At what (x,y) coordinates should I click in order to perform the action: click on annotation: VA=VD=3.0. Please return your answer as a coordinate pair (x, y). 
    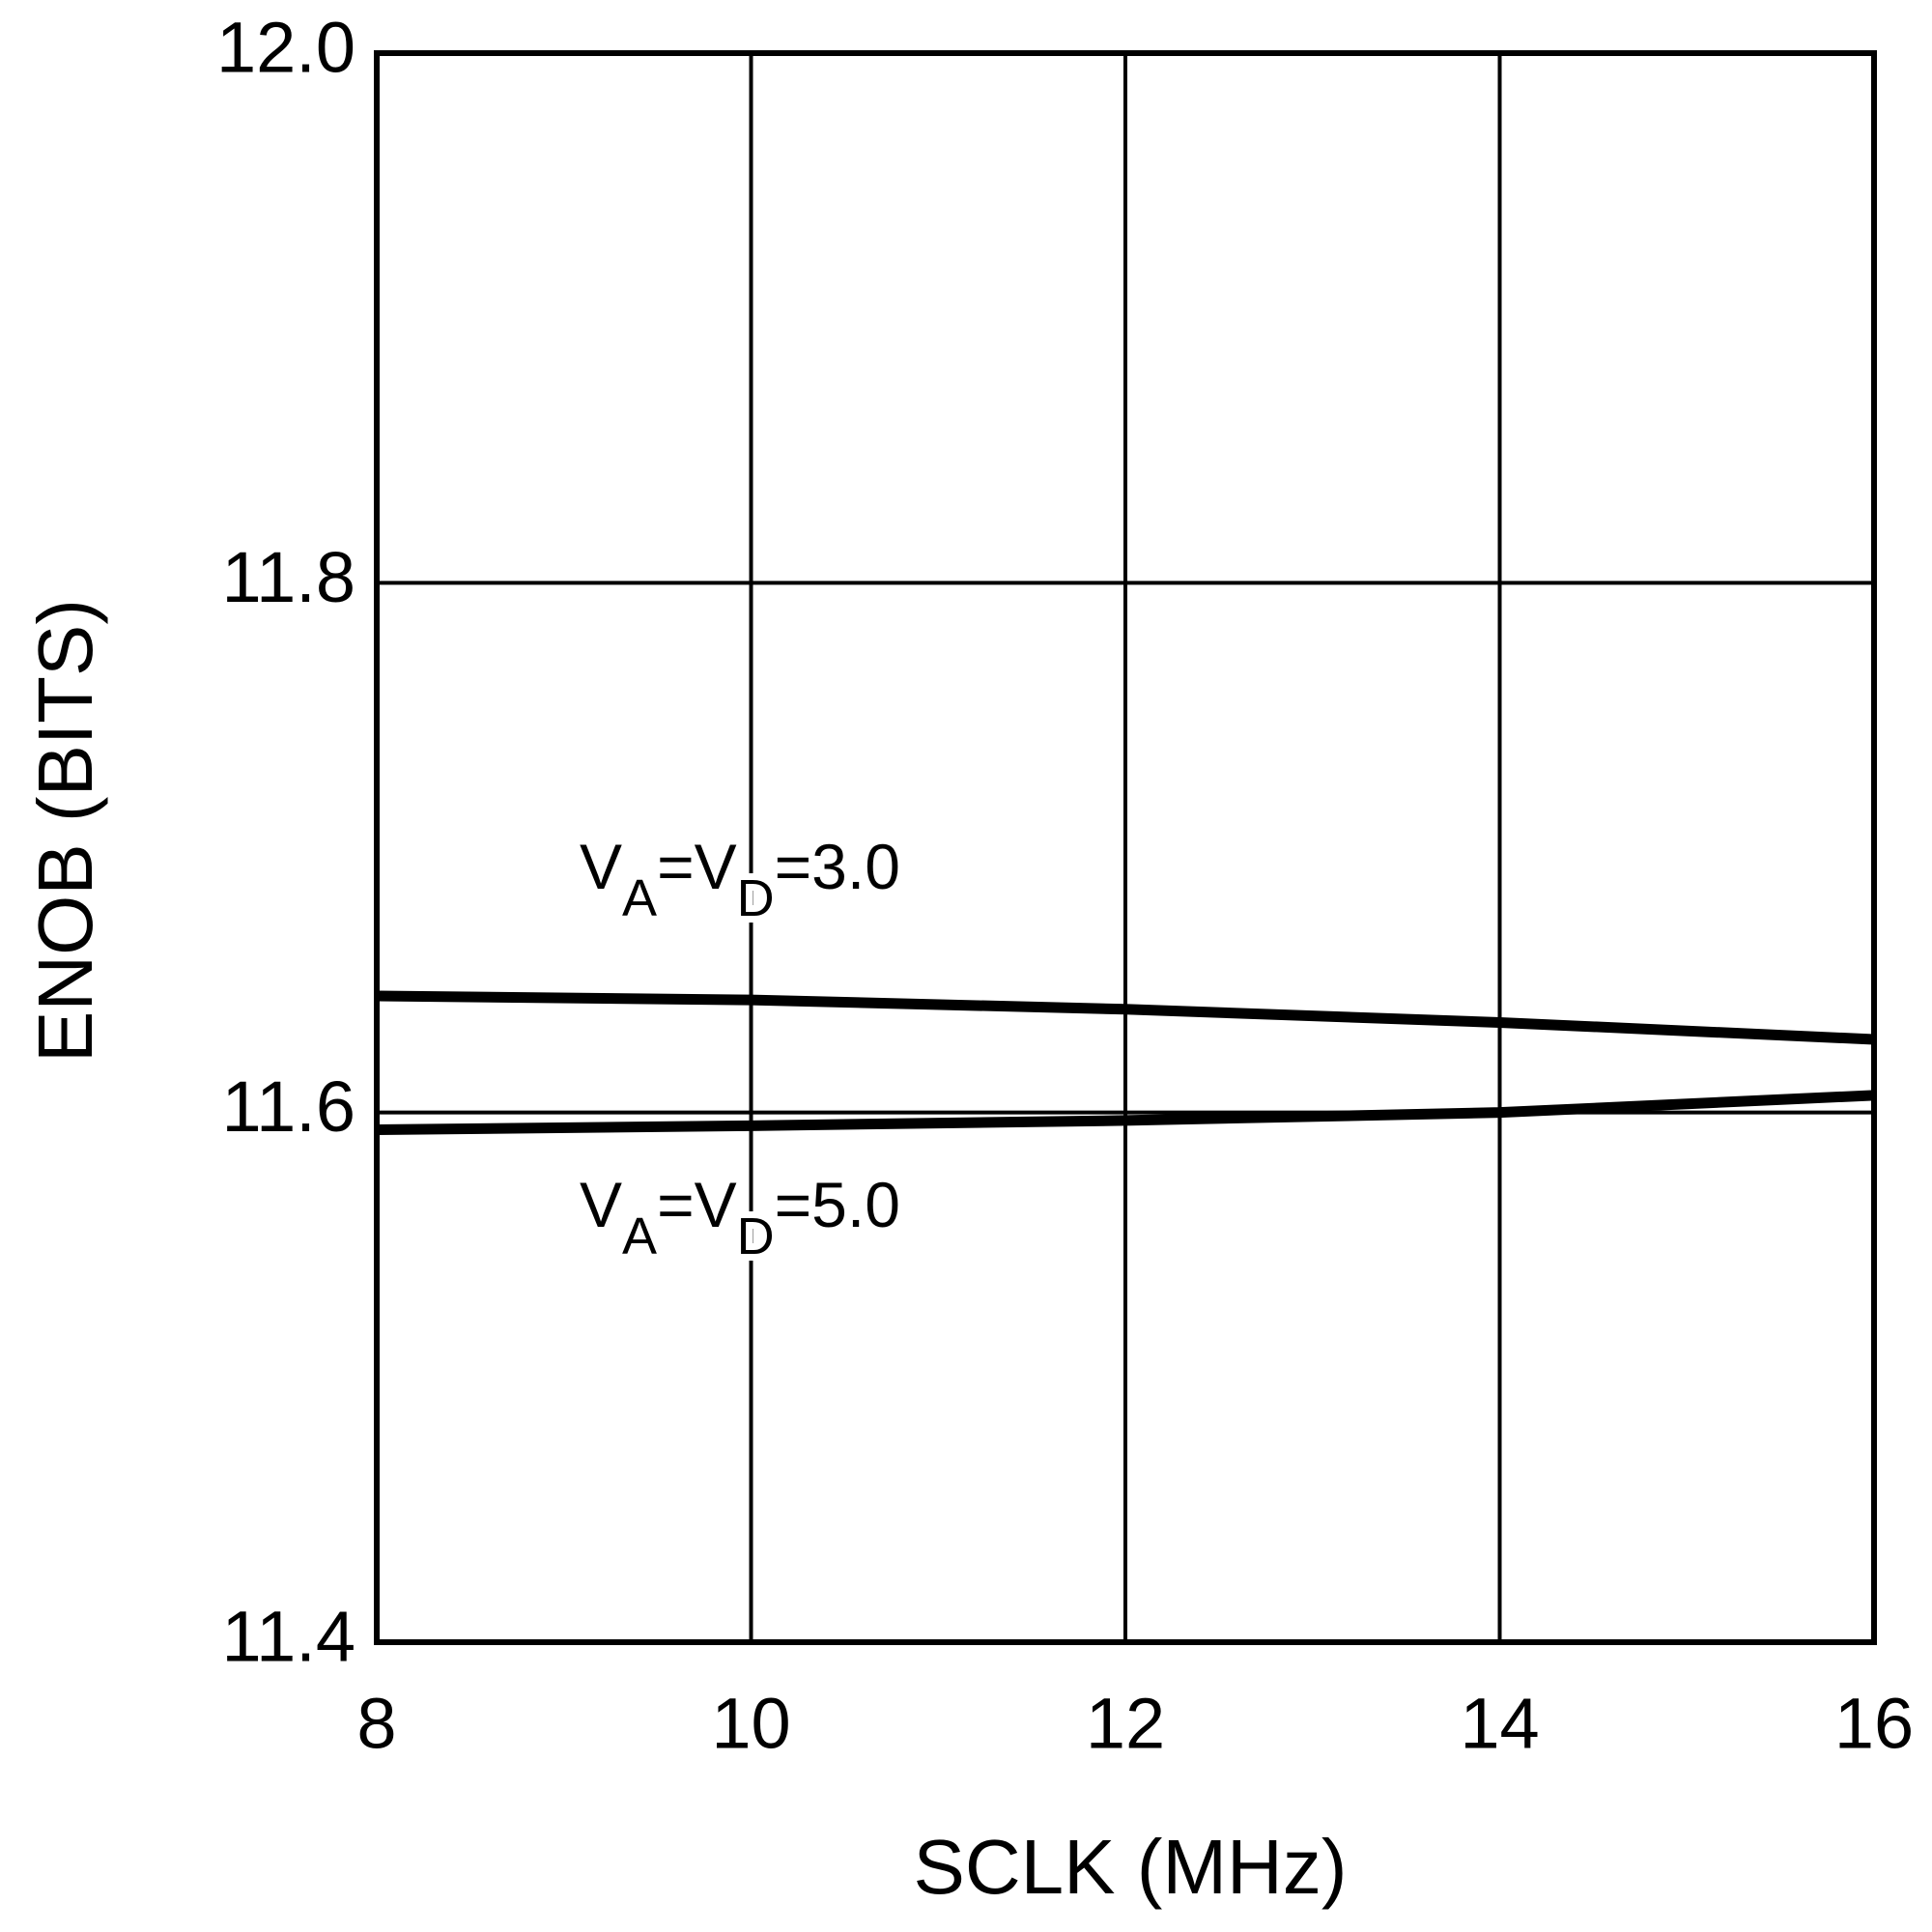
    Looking at the image, I should click on (740, 879).